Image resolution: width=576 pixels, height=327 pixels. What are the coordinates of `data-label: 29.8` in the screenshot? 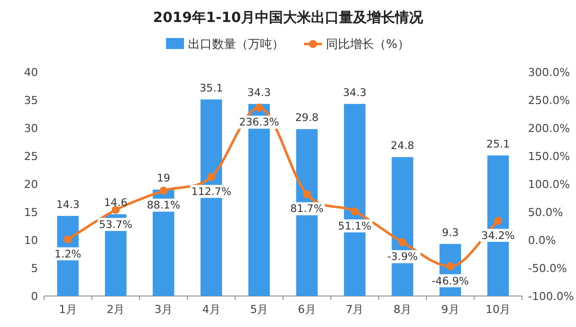 It's located at (307, 118).